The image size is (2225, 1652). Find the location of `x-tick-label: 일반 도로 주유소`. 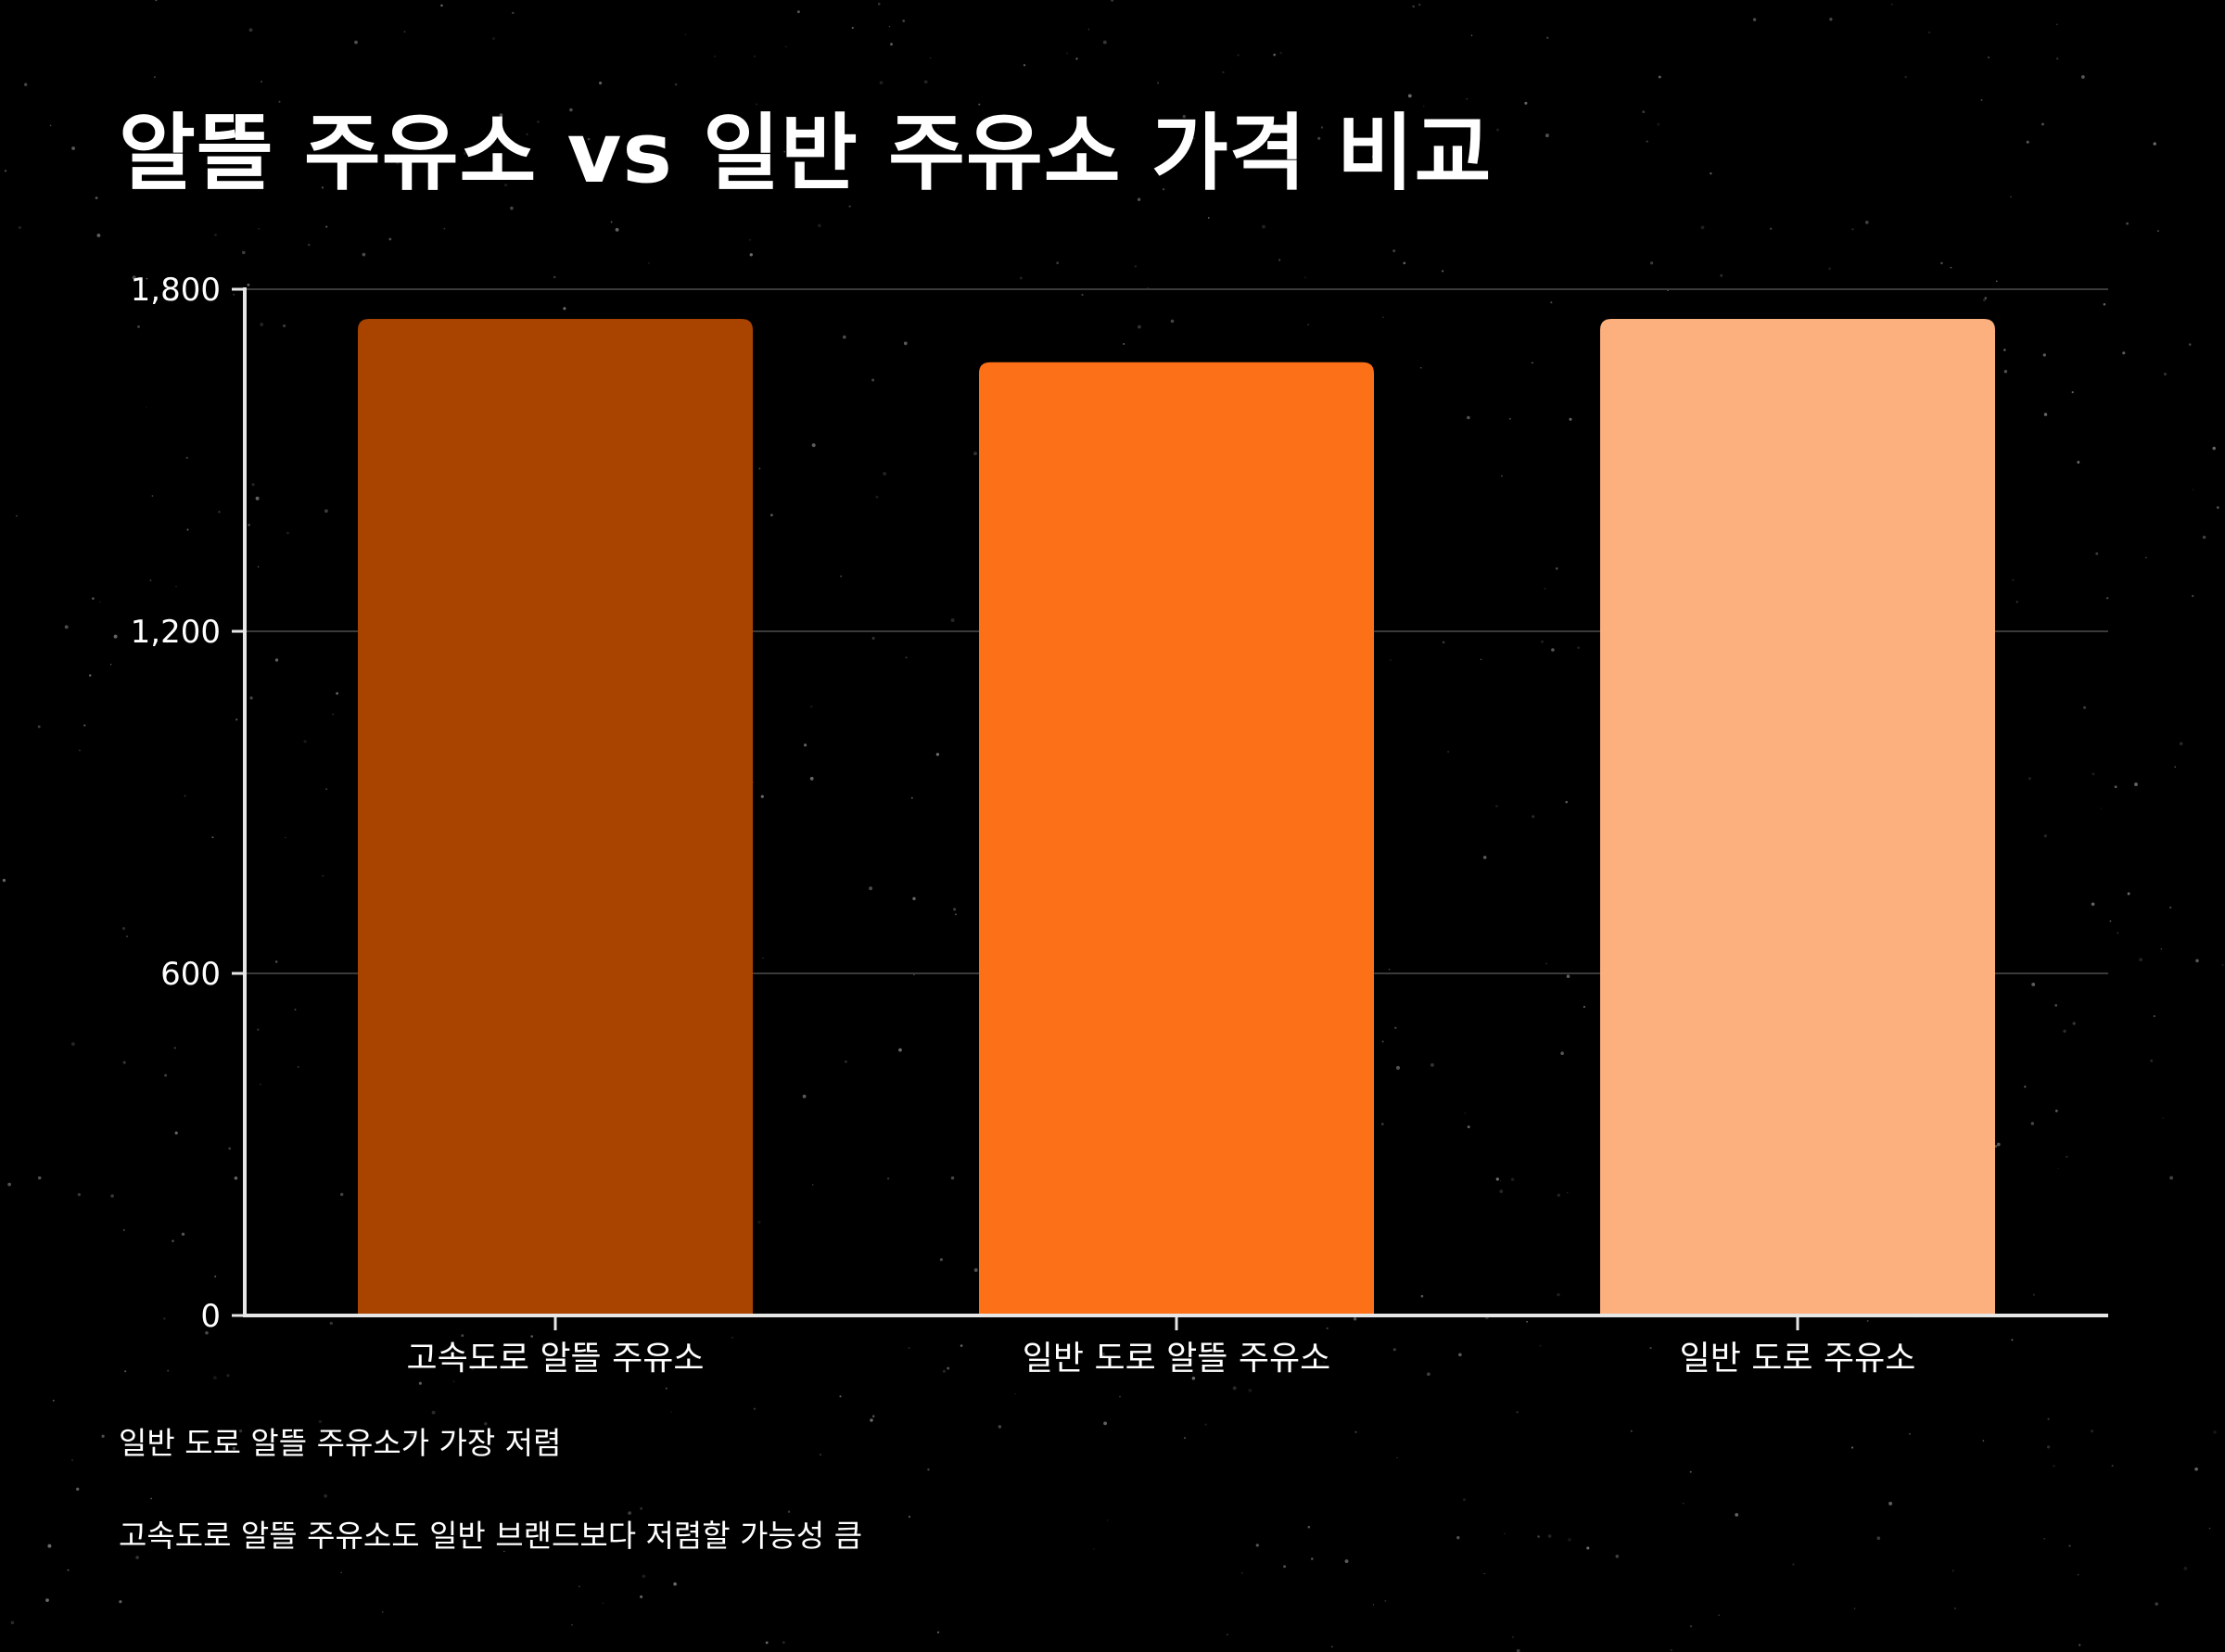

x-tick-label: 일반 도로 주유소 is located at coordinates (1798, 1359).